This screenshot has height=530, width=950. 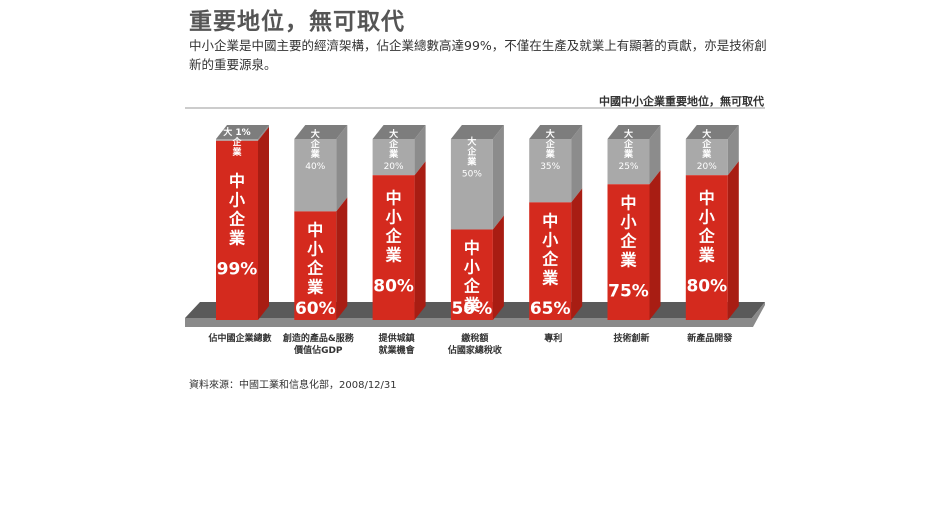 What do you see at coordinates (550, 309) in the screenshot?
I see `sme-value-label: 65%` at bounding box center [550, 309].